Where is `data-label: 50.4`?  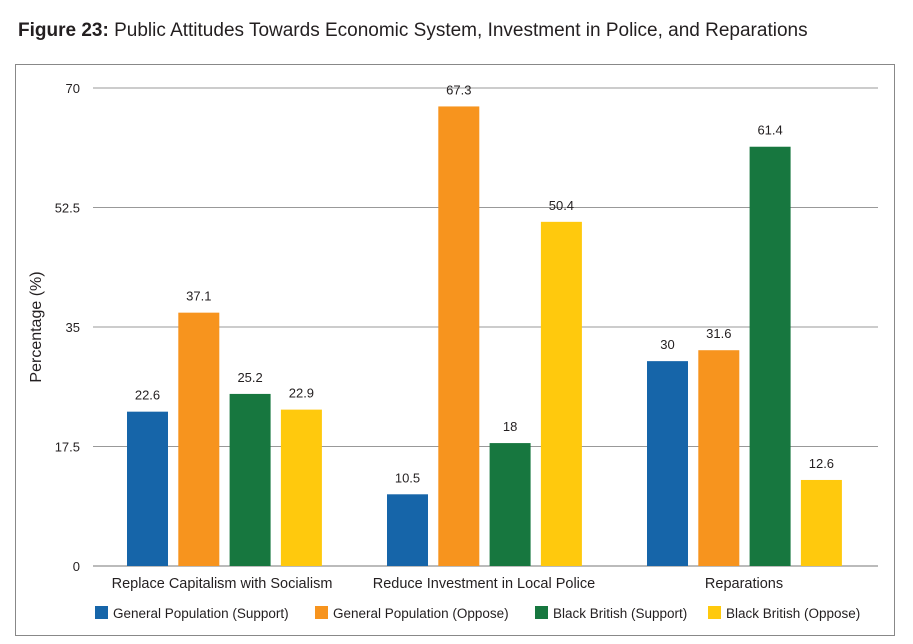 data-label: 50.4 is located at coordinates (561, 205).